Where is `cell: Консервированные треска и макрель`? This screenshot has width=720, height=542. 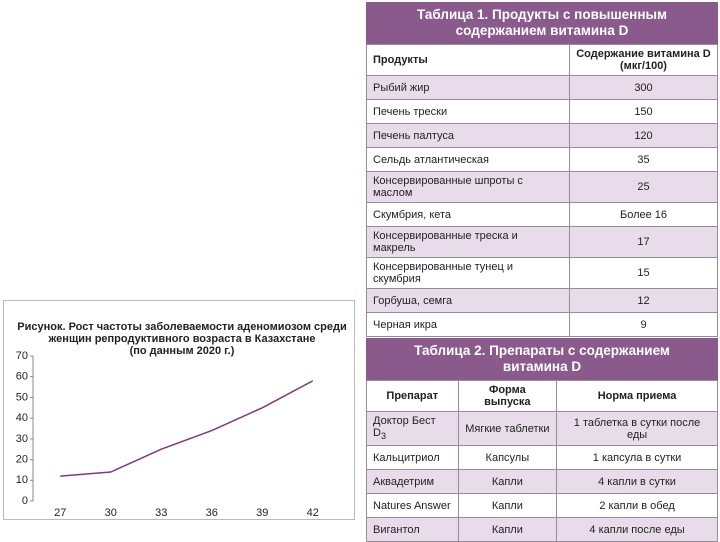 cell: Консервированные треска и макрель is located at coordinates (468, 242).